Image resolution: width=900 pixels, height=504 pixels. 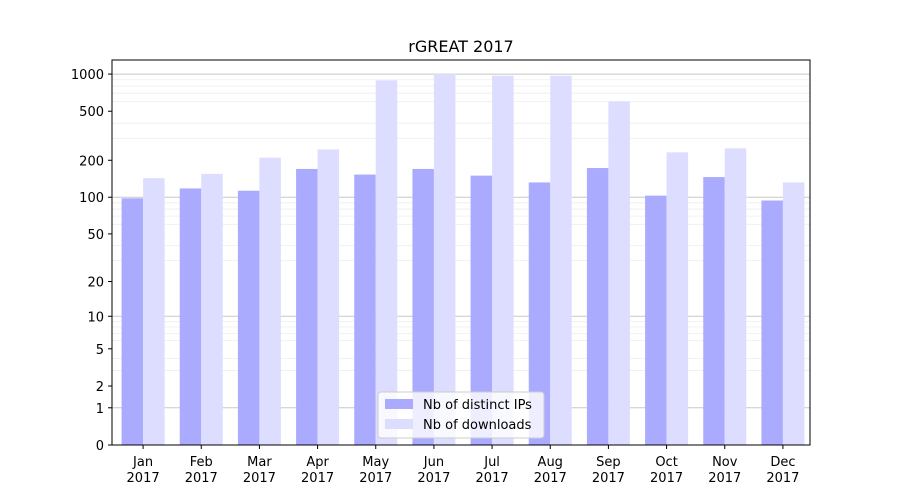 What do you see at coordinates (95, 283) in the screenshot?
I see `y-tick-label: 20` at bounding box center [95, 283].